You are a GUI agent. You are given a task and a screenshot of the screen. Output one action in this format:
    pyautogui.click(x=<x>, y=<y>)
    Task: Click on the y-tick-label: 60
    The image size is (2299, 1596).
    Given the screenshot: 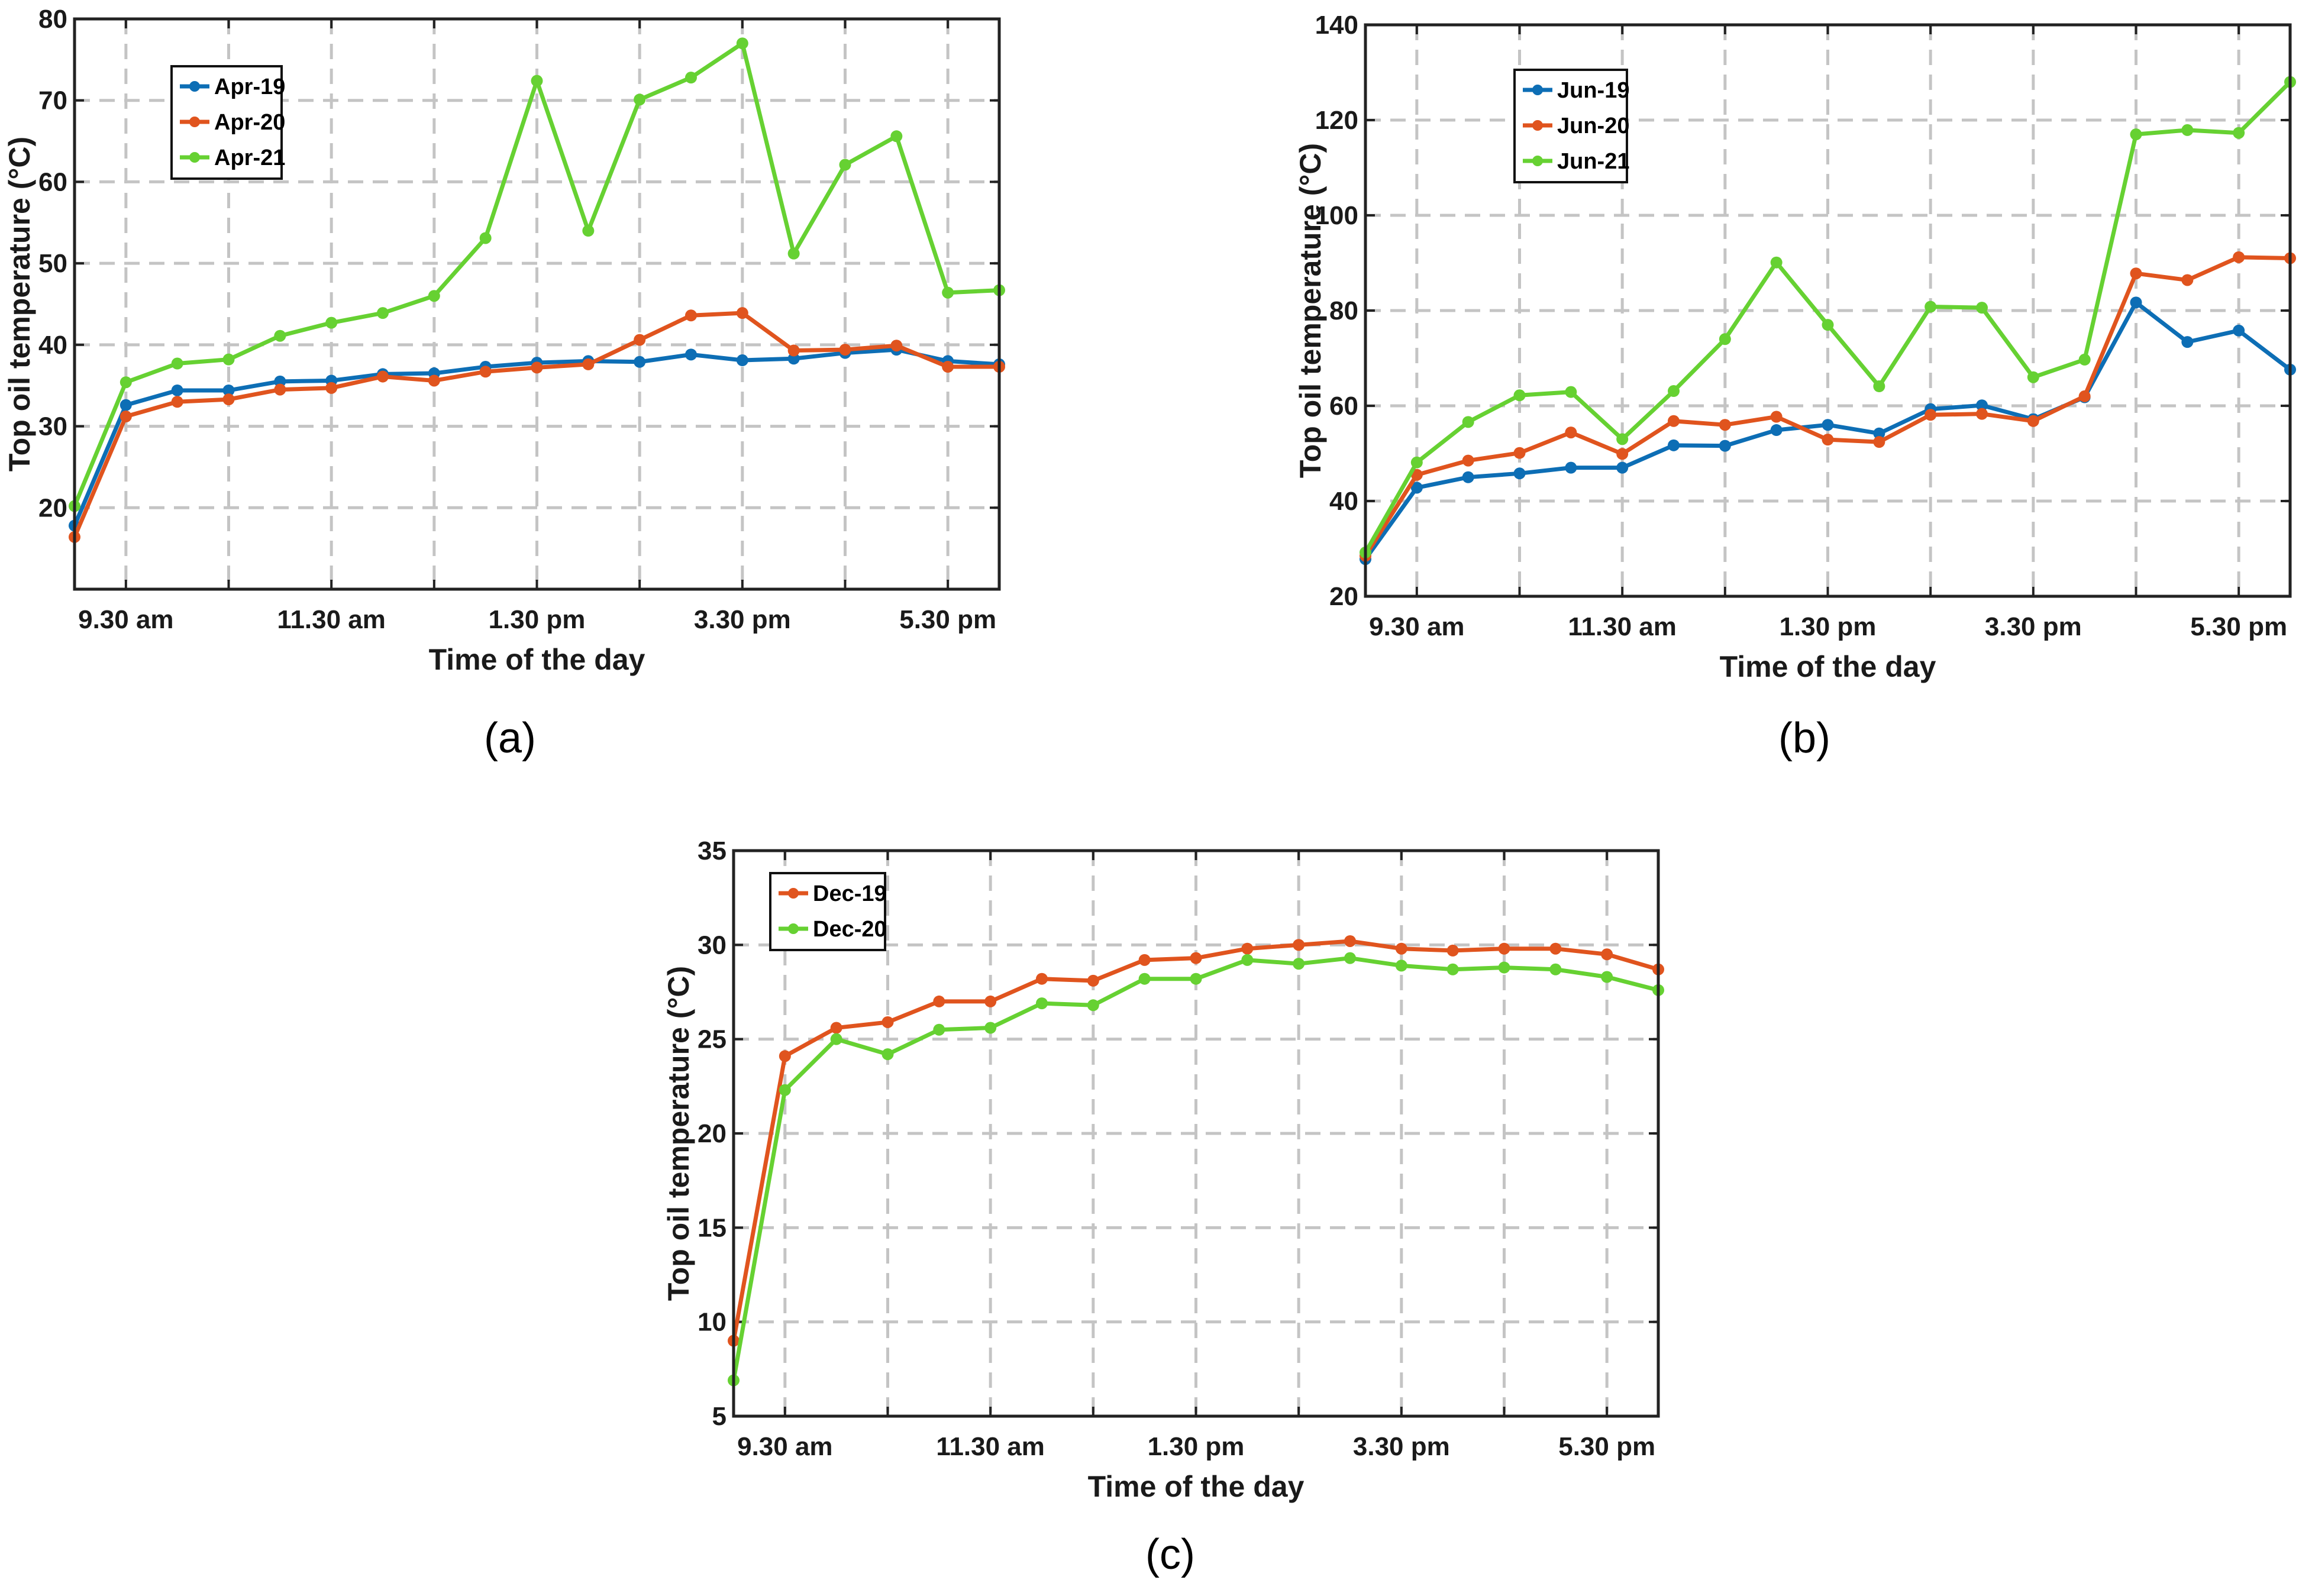 What is the action you would take?
    pyautogui.click(x=1343, y=406)
    